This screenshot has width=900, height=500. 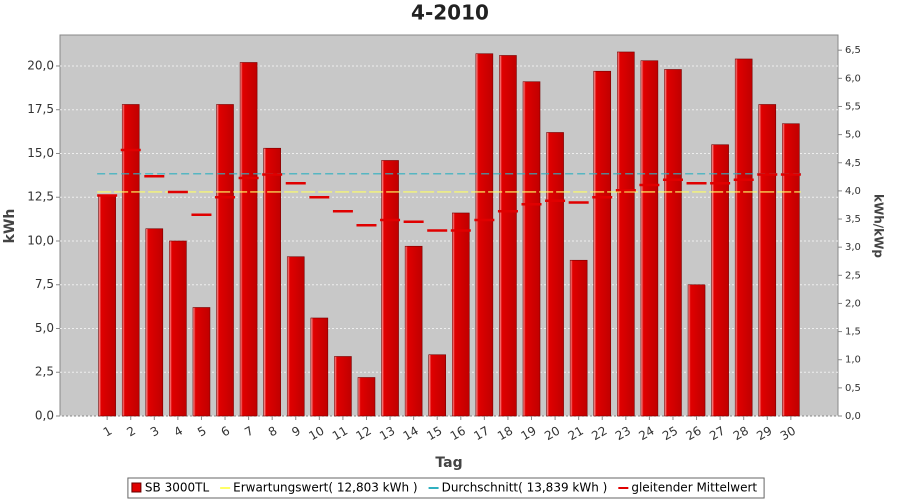 I want to click on y2-tick-label: 2,5, so click(x=853, y=275).